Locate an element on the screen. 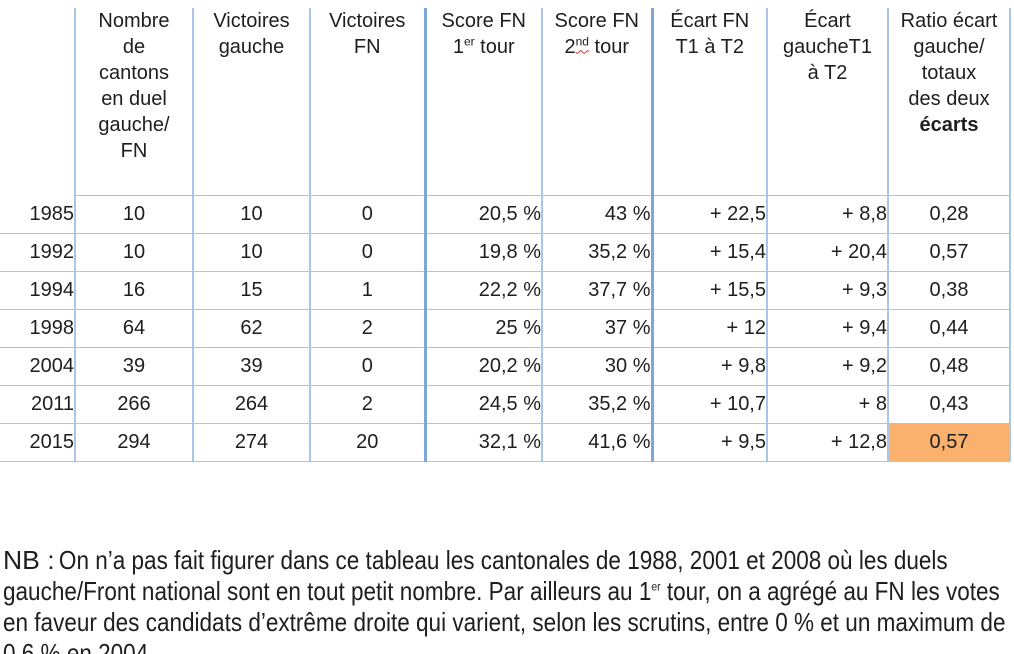 The width and height of the screenshot is (1014, 654). header-line: écarts is located at coordinates (949, 125).